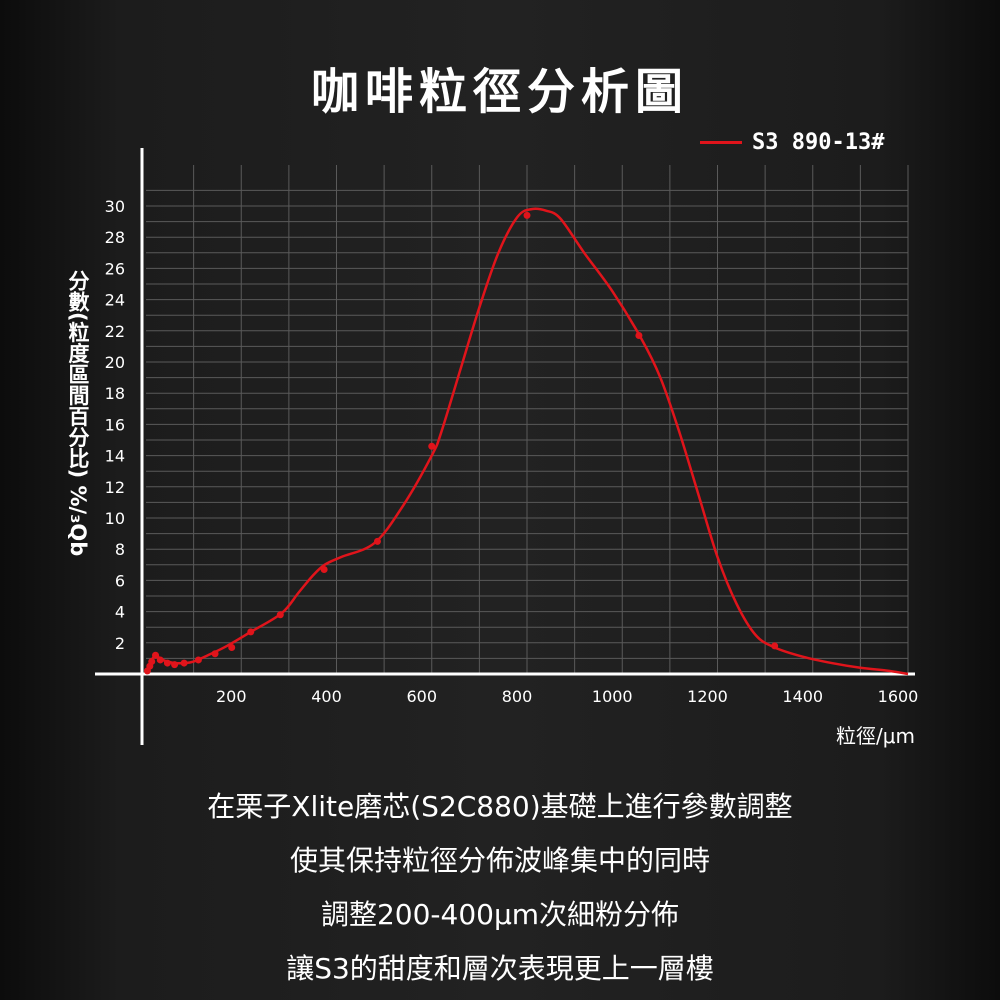 This screenshot has height=1000, width=1000. I want to click on y-tick-label: 26, so click(115, 268).